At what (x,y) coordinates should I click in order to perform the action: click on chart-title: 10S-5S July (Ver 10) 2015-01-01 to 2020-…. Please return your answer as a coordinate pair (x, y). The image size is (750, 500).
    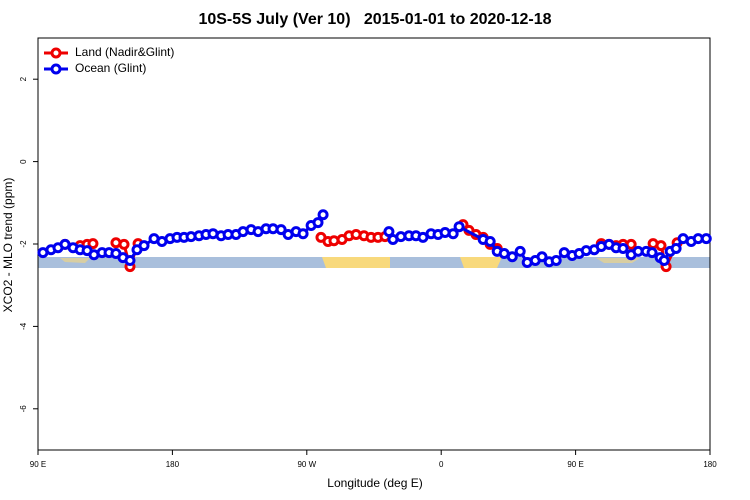
    Looking at the image, I should click on (374, 19).